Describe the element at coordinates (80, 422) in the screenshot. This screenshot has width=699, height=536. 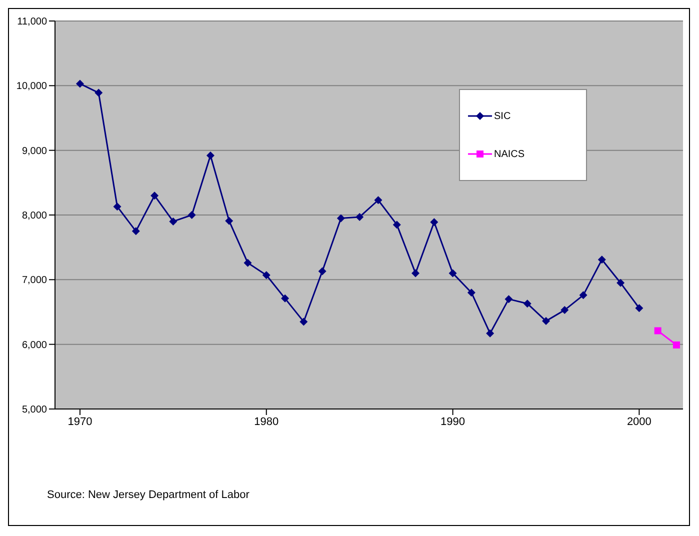
I see `x-tick-label: 1970` at that location.